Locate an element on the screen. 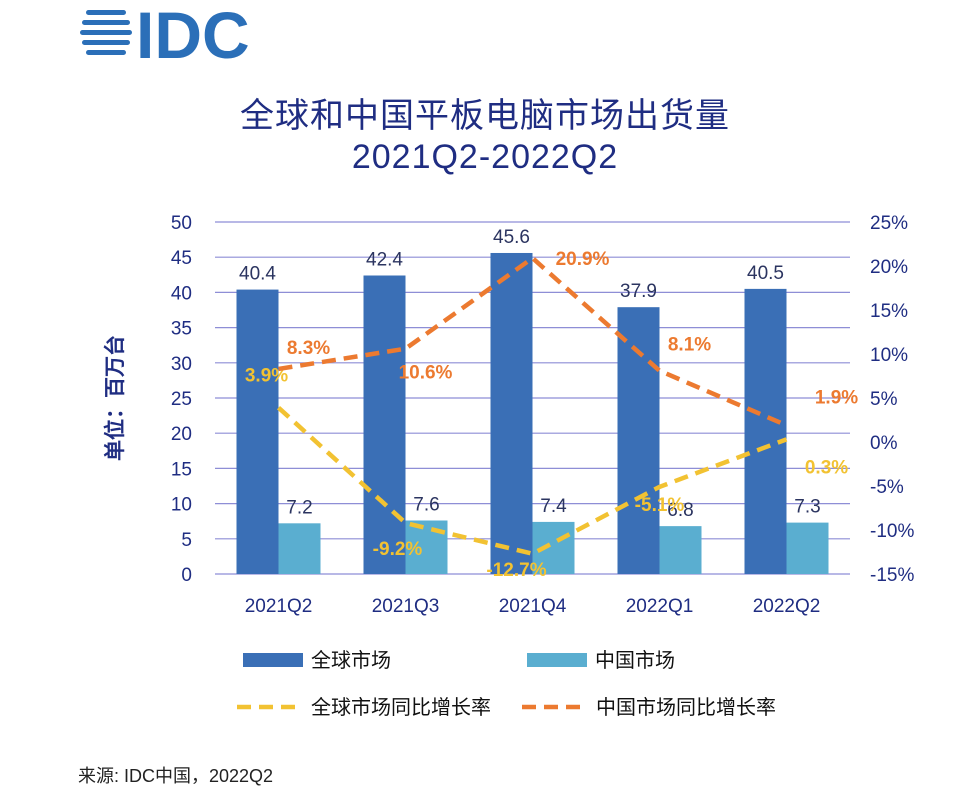  chart-title: 全球和中国平板电脑市场出货量 is located at coordinates (485, 116).